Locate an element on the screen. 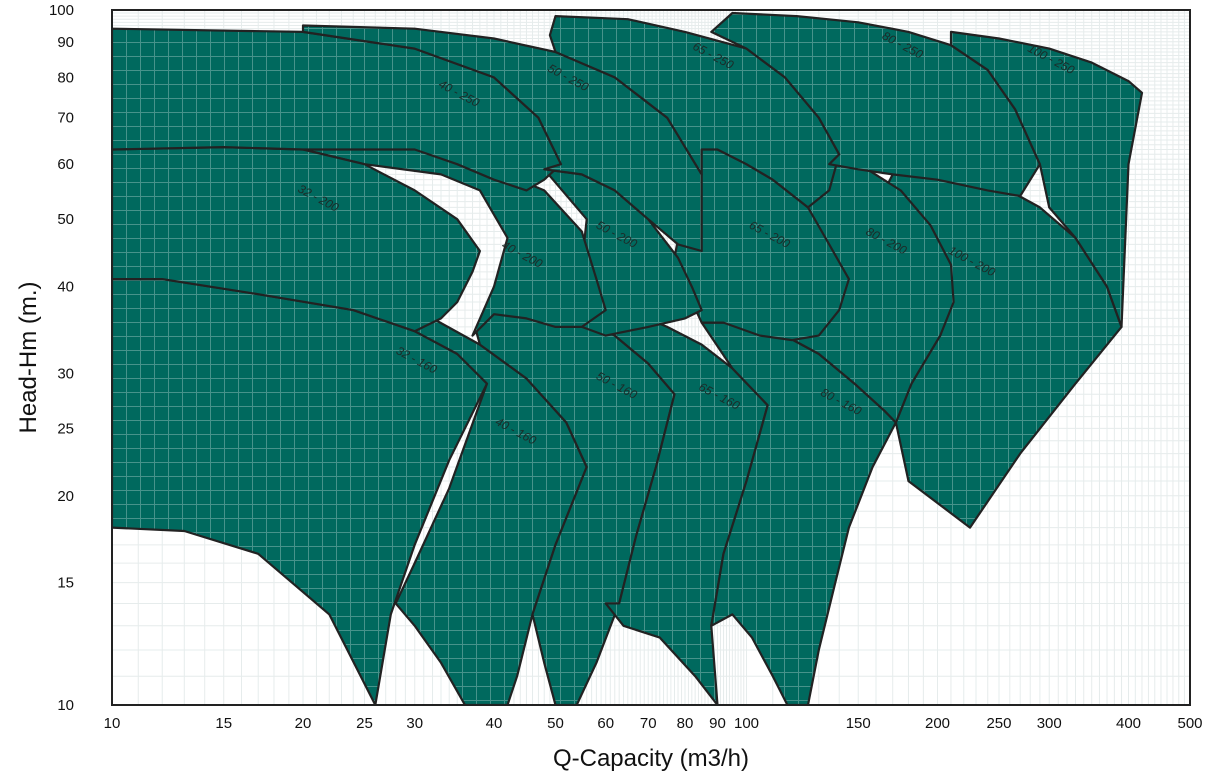  y-tick-label: 15 is located at coordinates (65, 583).